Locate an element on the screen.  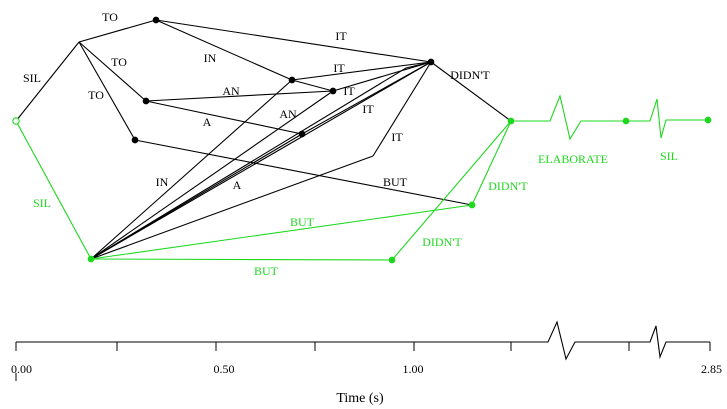
time-axis-tick-label: 2.85 is located at coordinates (711, 369).